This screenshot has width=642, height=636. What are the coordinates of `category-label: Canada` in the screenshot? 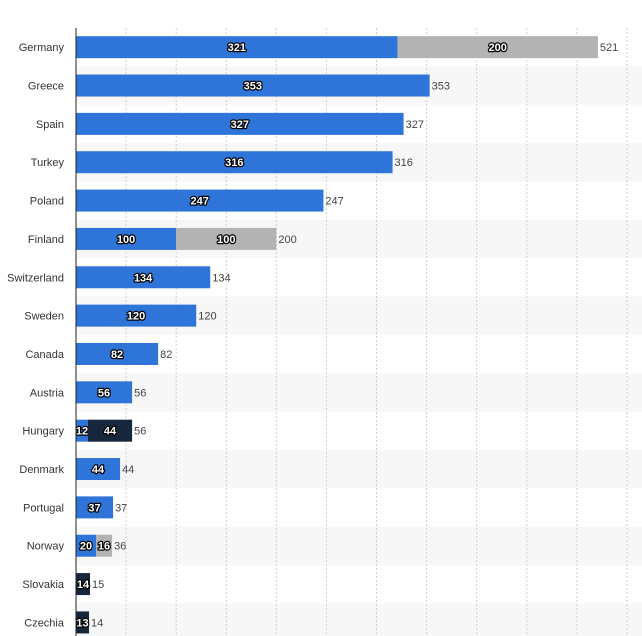 It's located at (44, 355).